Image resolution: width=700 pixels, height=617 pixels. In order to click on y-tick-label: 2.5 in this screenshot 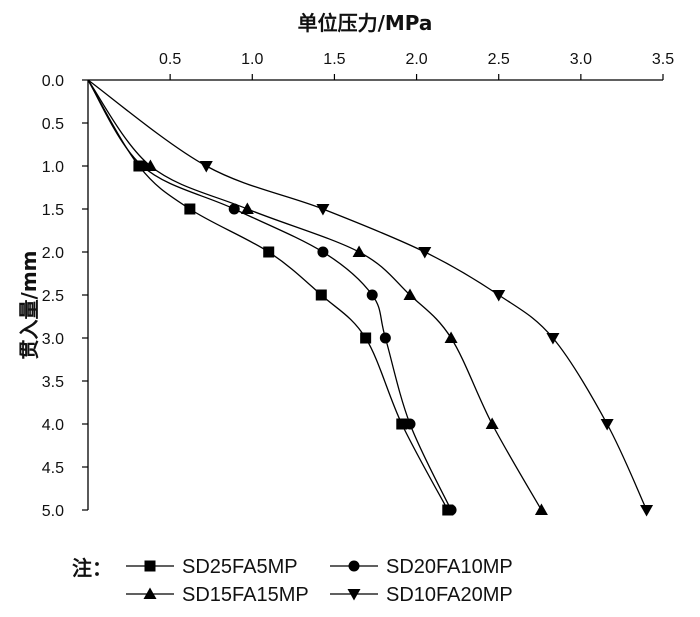, I will do `click(53, 296)`.